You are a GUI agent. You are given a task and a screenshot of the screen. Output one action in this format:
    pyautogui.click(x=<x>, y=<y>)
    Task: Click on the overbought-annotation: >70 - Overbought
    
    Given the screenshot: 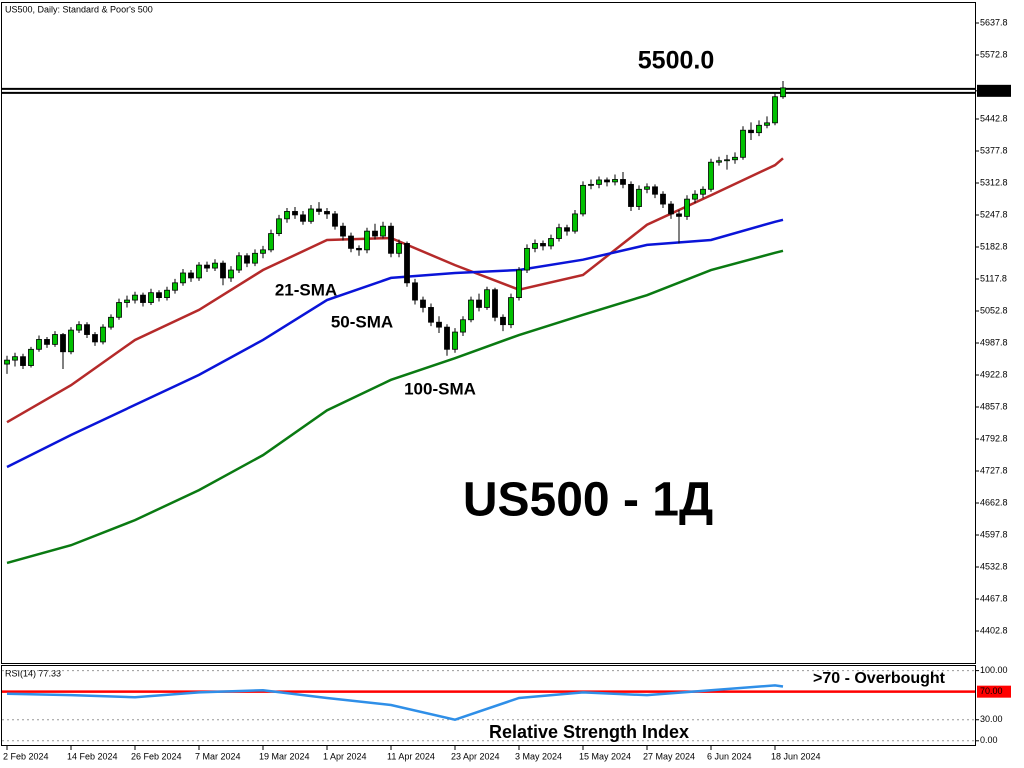 What is the action you would take?
    pyautogui.click(x=879, y=678)
    